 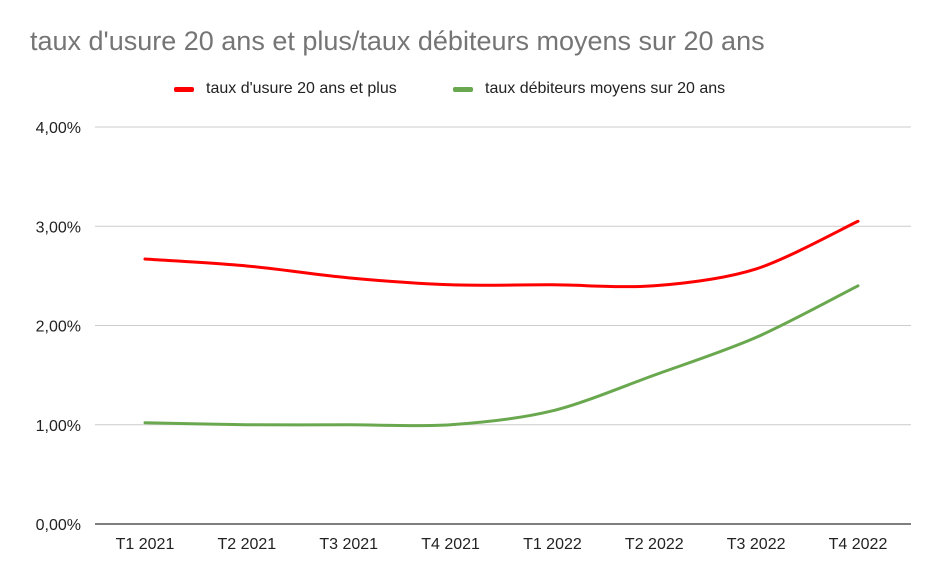 I want to click on x-tick-label: T1 2022, so click(x=552, y=544).